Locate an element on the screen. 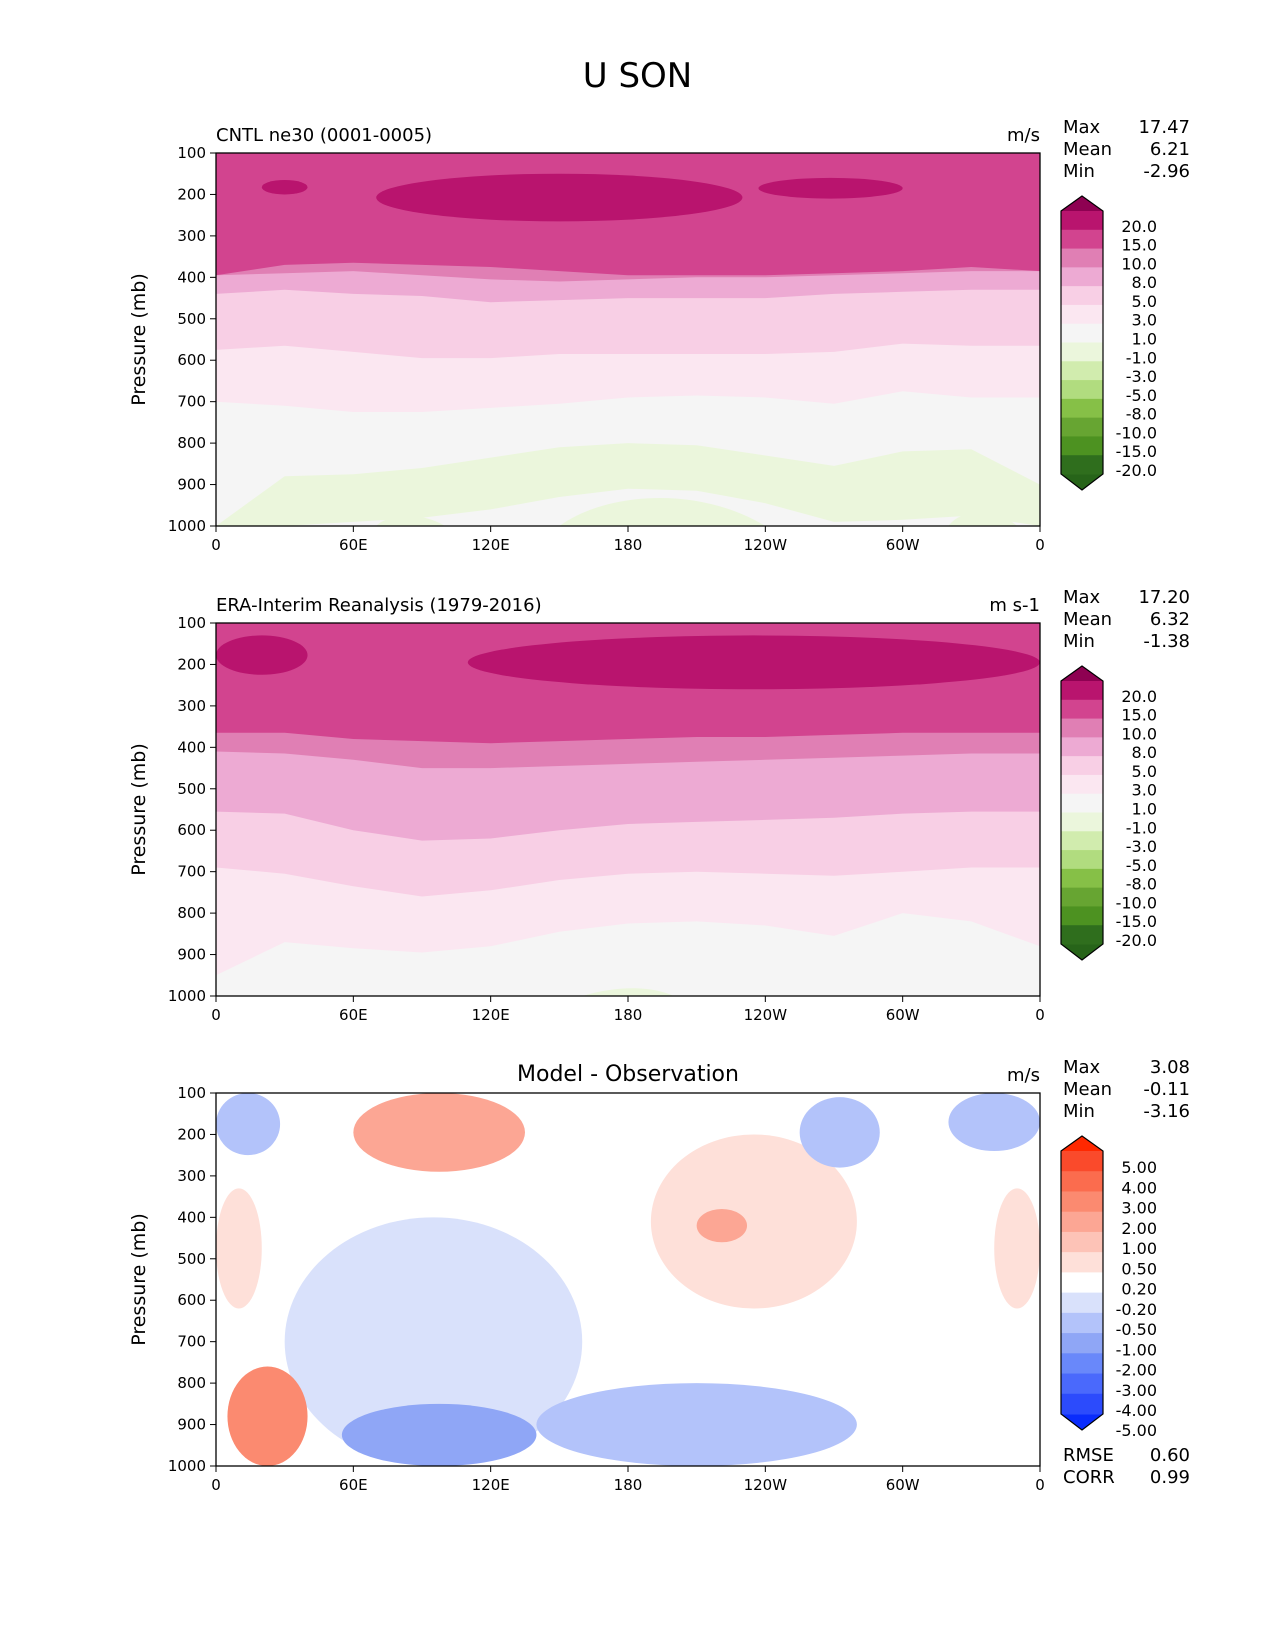  stat-label-max: Max is located at coordinates (1082, 597).